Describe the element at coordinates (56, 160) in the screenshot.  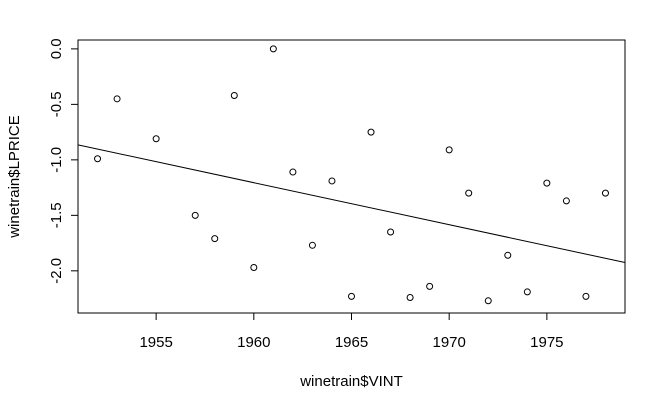
I see `y-tick-label: -1.0` at that location.